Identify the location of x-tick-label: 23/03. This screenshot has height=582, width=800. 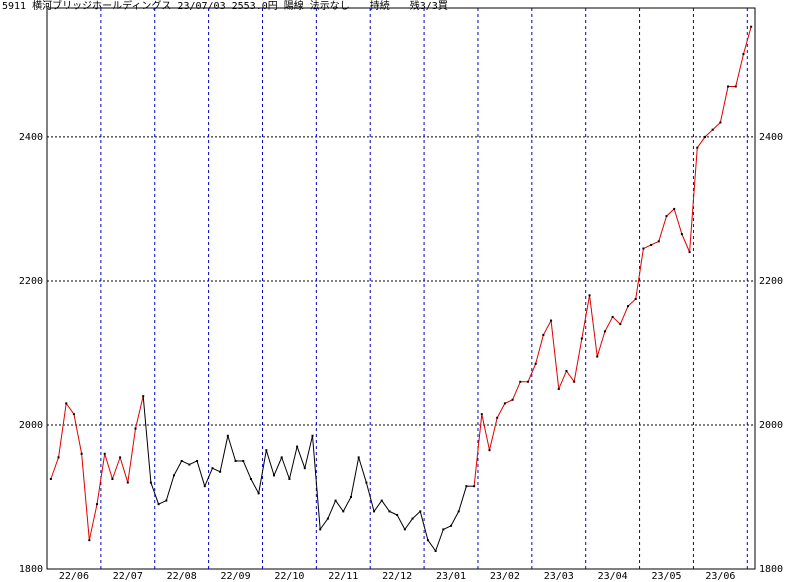
(559, 576).